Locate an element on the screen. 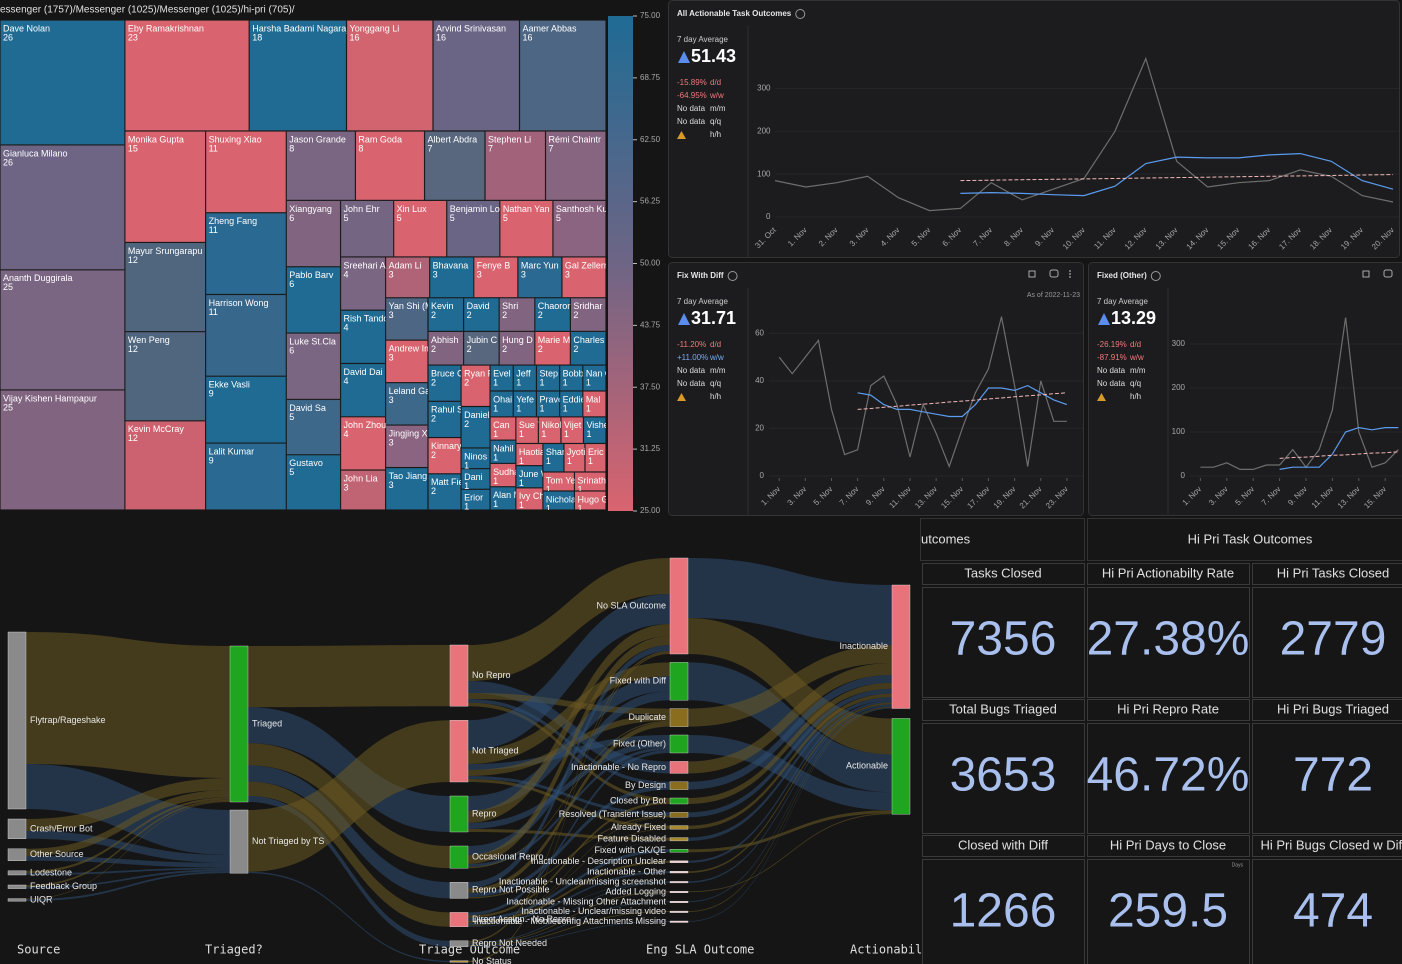  stat-value: -64.95% is located at coordinates (692, 95).